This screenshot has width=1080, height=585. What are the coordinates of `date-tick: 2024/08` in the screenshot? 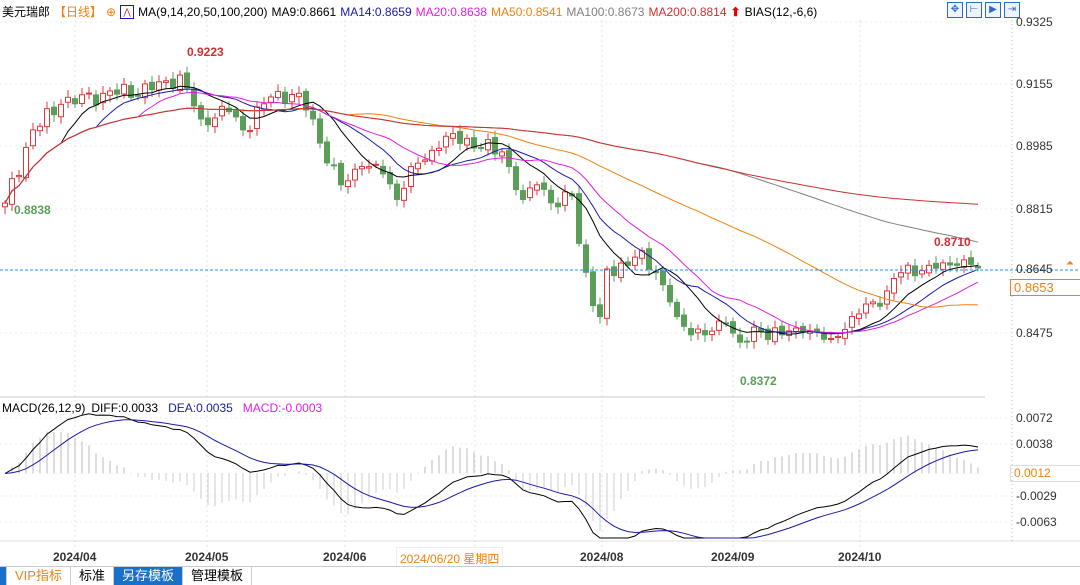 It's located at (602, 557).